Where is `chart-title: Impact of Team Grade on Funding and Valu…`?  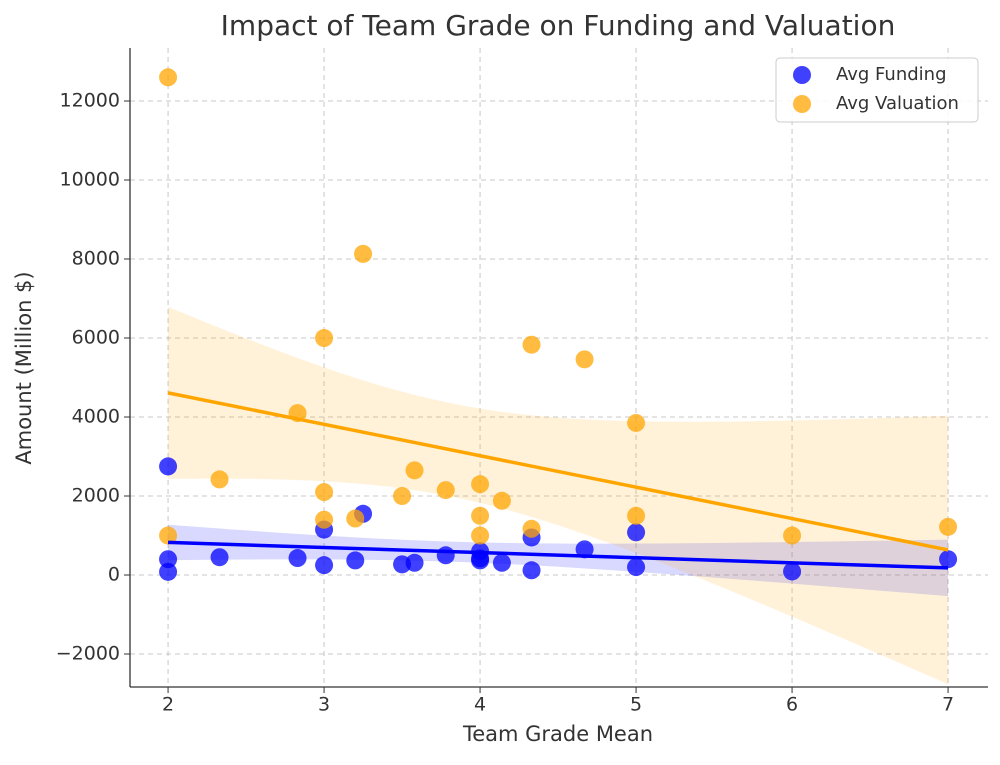 chart-title: Impact of Team Grade on Funding and Valu… is located at coordinates (558, 25).